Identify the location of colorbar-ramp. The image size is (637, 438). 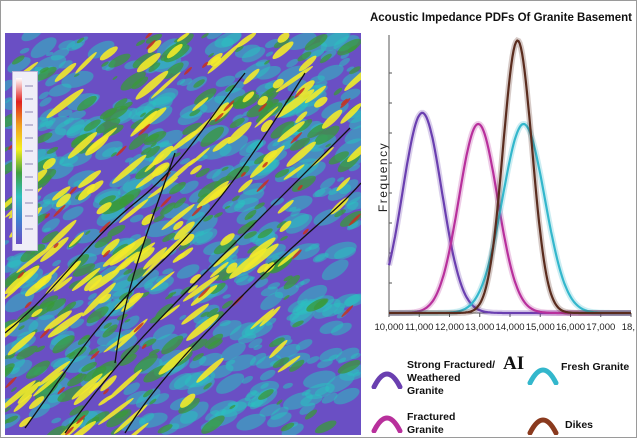
(19, 161).